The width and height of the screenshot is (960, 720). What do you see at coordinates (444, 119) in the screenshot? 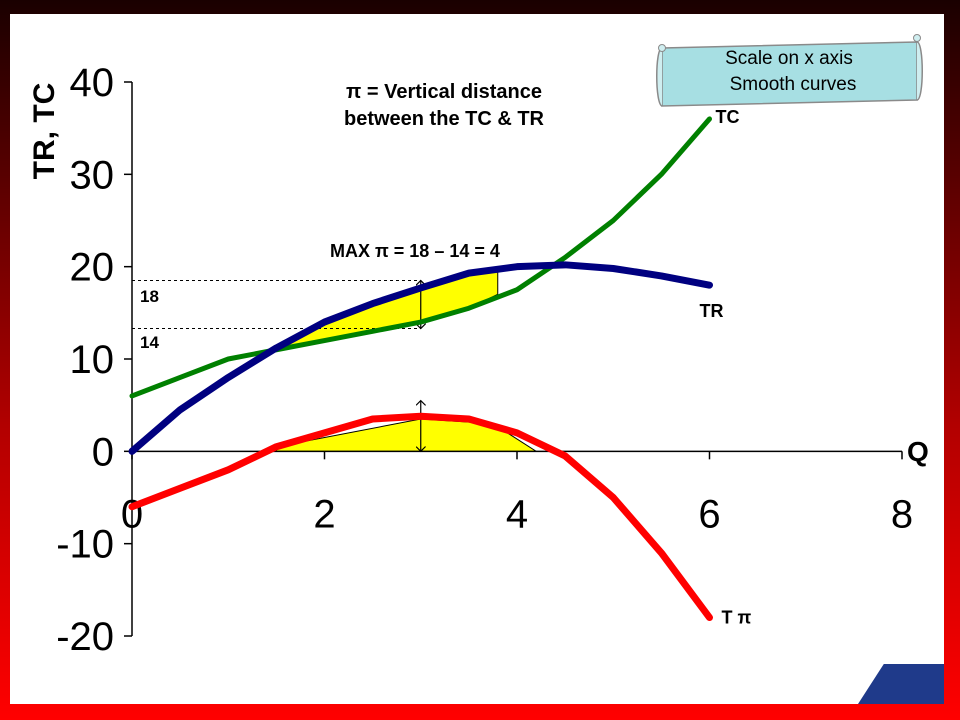
I see `chart-title-line-2: between the TC & TR` at bounding box center [444, 119].